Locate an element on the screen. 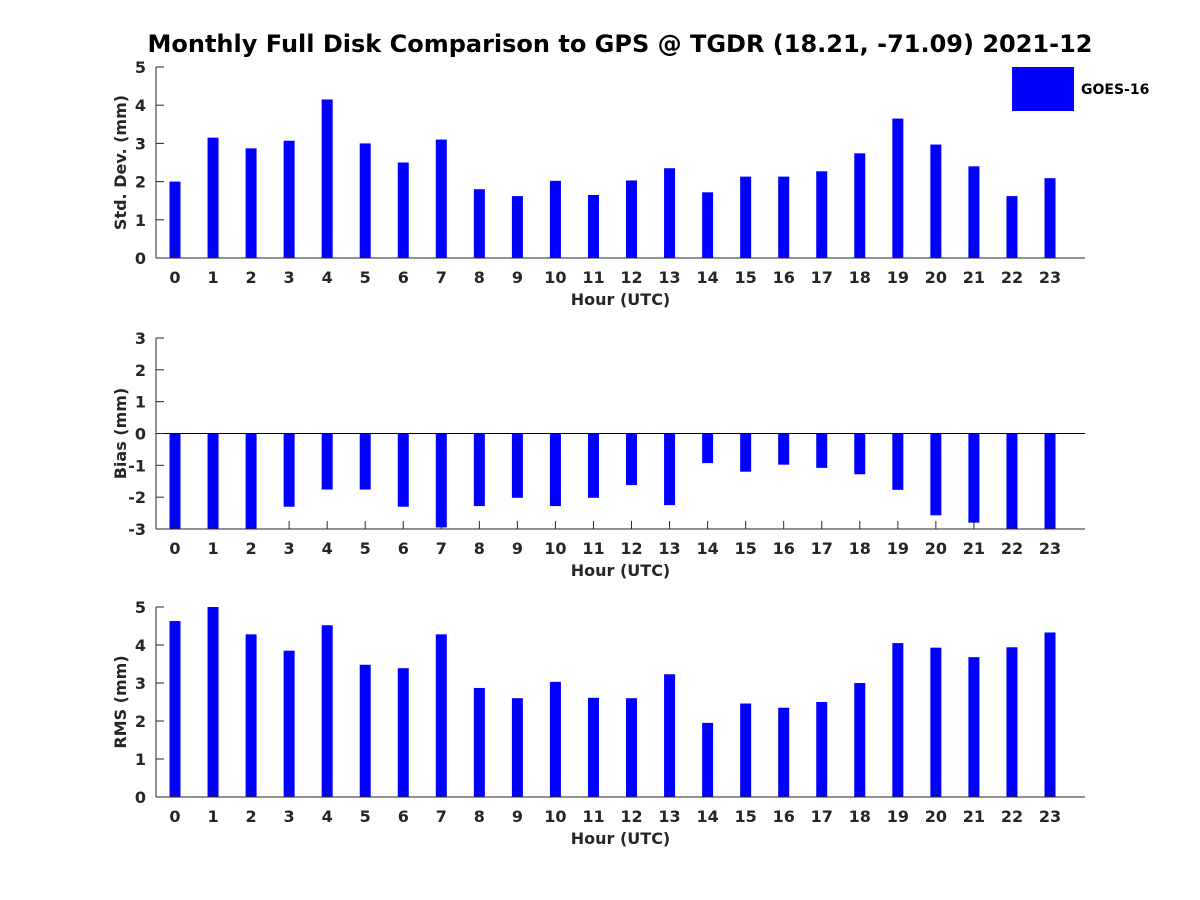 This screenshot has height=900, width=1200. y-tick-label: -2 is located at coordinates (137, 497).